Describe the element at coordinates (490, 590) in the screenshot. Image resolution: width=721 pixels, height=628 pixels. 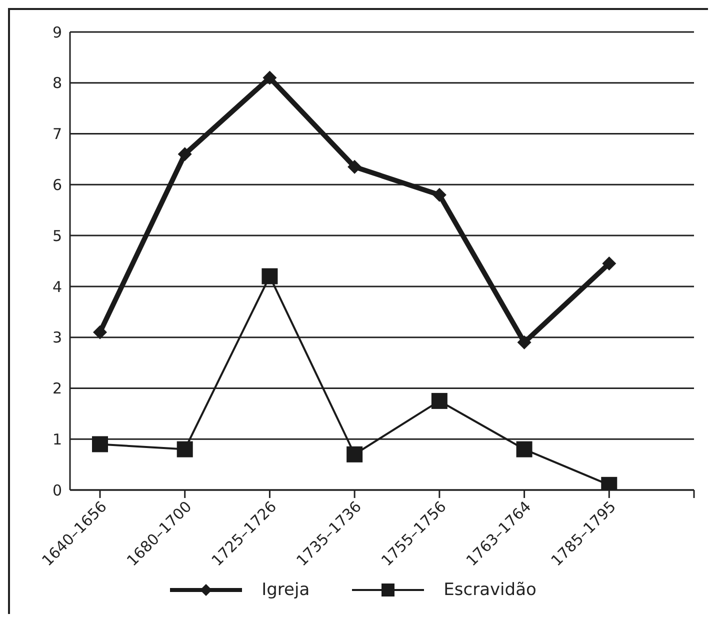
I see `legend-label: Escravidão` at that location.